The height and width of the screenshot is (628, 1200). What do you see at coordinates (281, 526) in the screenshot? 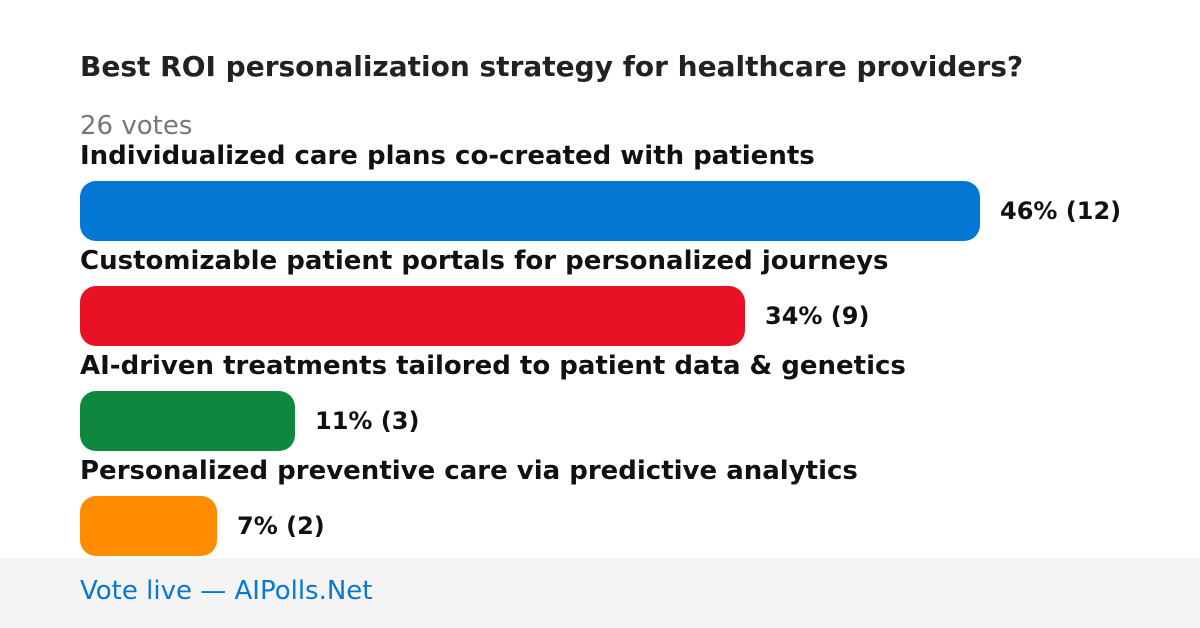
I see `option-value-label: 7% (2)` at bounding box center [281, 526].